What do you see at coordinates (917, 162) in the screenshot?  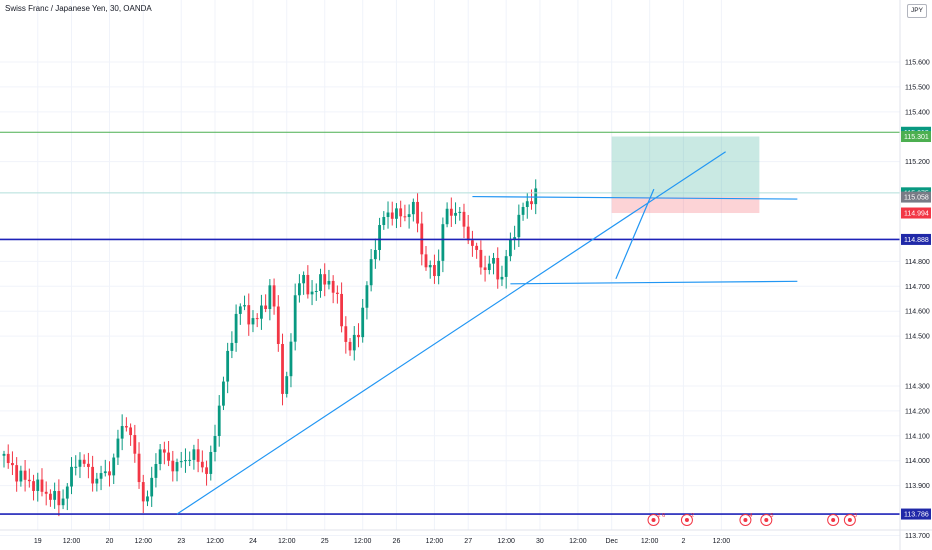 I see `price-axis-tick: 115.200` at bounding box center [917, 162].